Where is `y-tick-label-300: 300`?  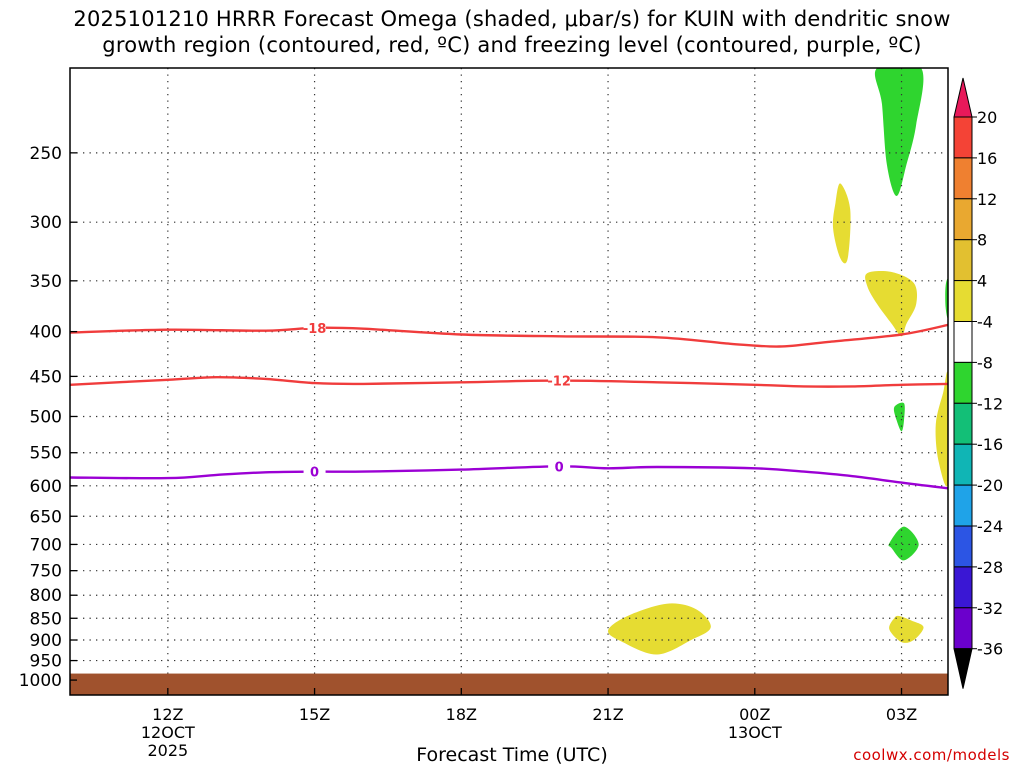
y-tick-label-300: 300 is located at coordinates (46, 223).